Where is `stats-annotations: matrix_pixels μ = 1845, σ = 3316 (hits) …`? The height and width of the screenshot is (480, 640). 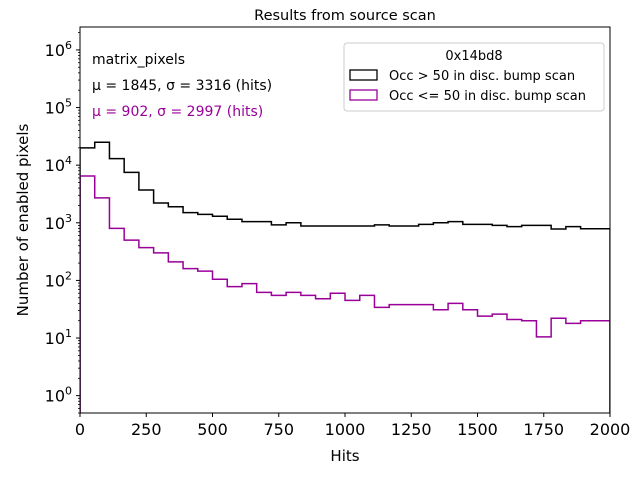 stats-annotations: matrix_pixels μ = 1845, σ = 3316 (hits) … is located at coordinates (182, 86).